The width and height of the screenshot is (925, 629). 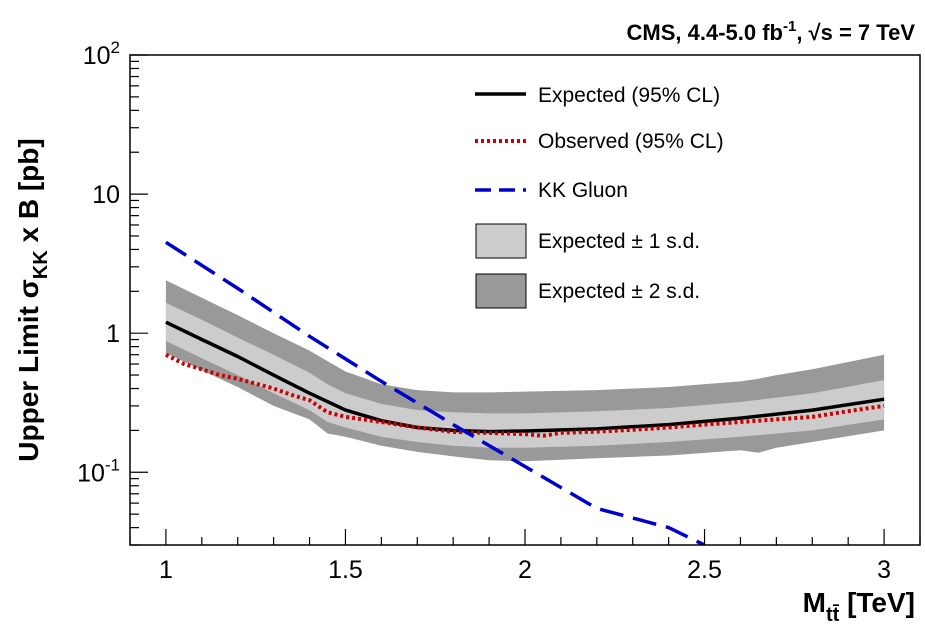 I want to click on y-tick-label: 10⁻¹, so click(x=98, y=471).